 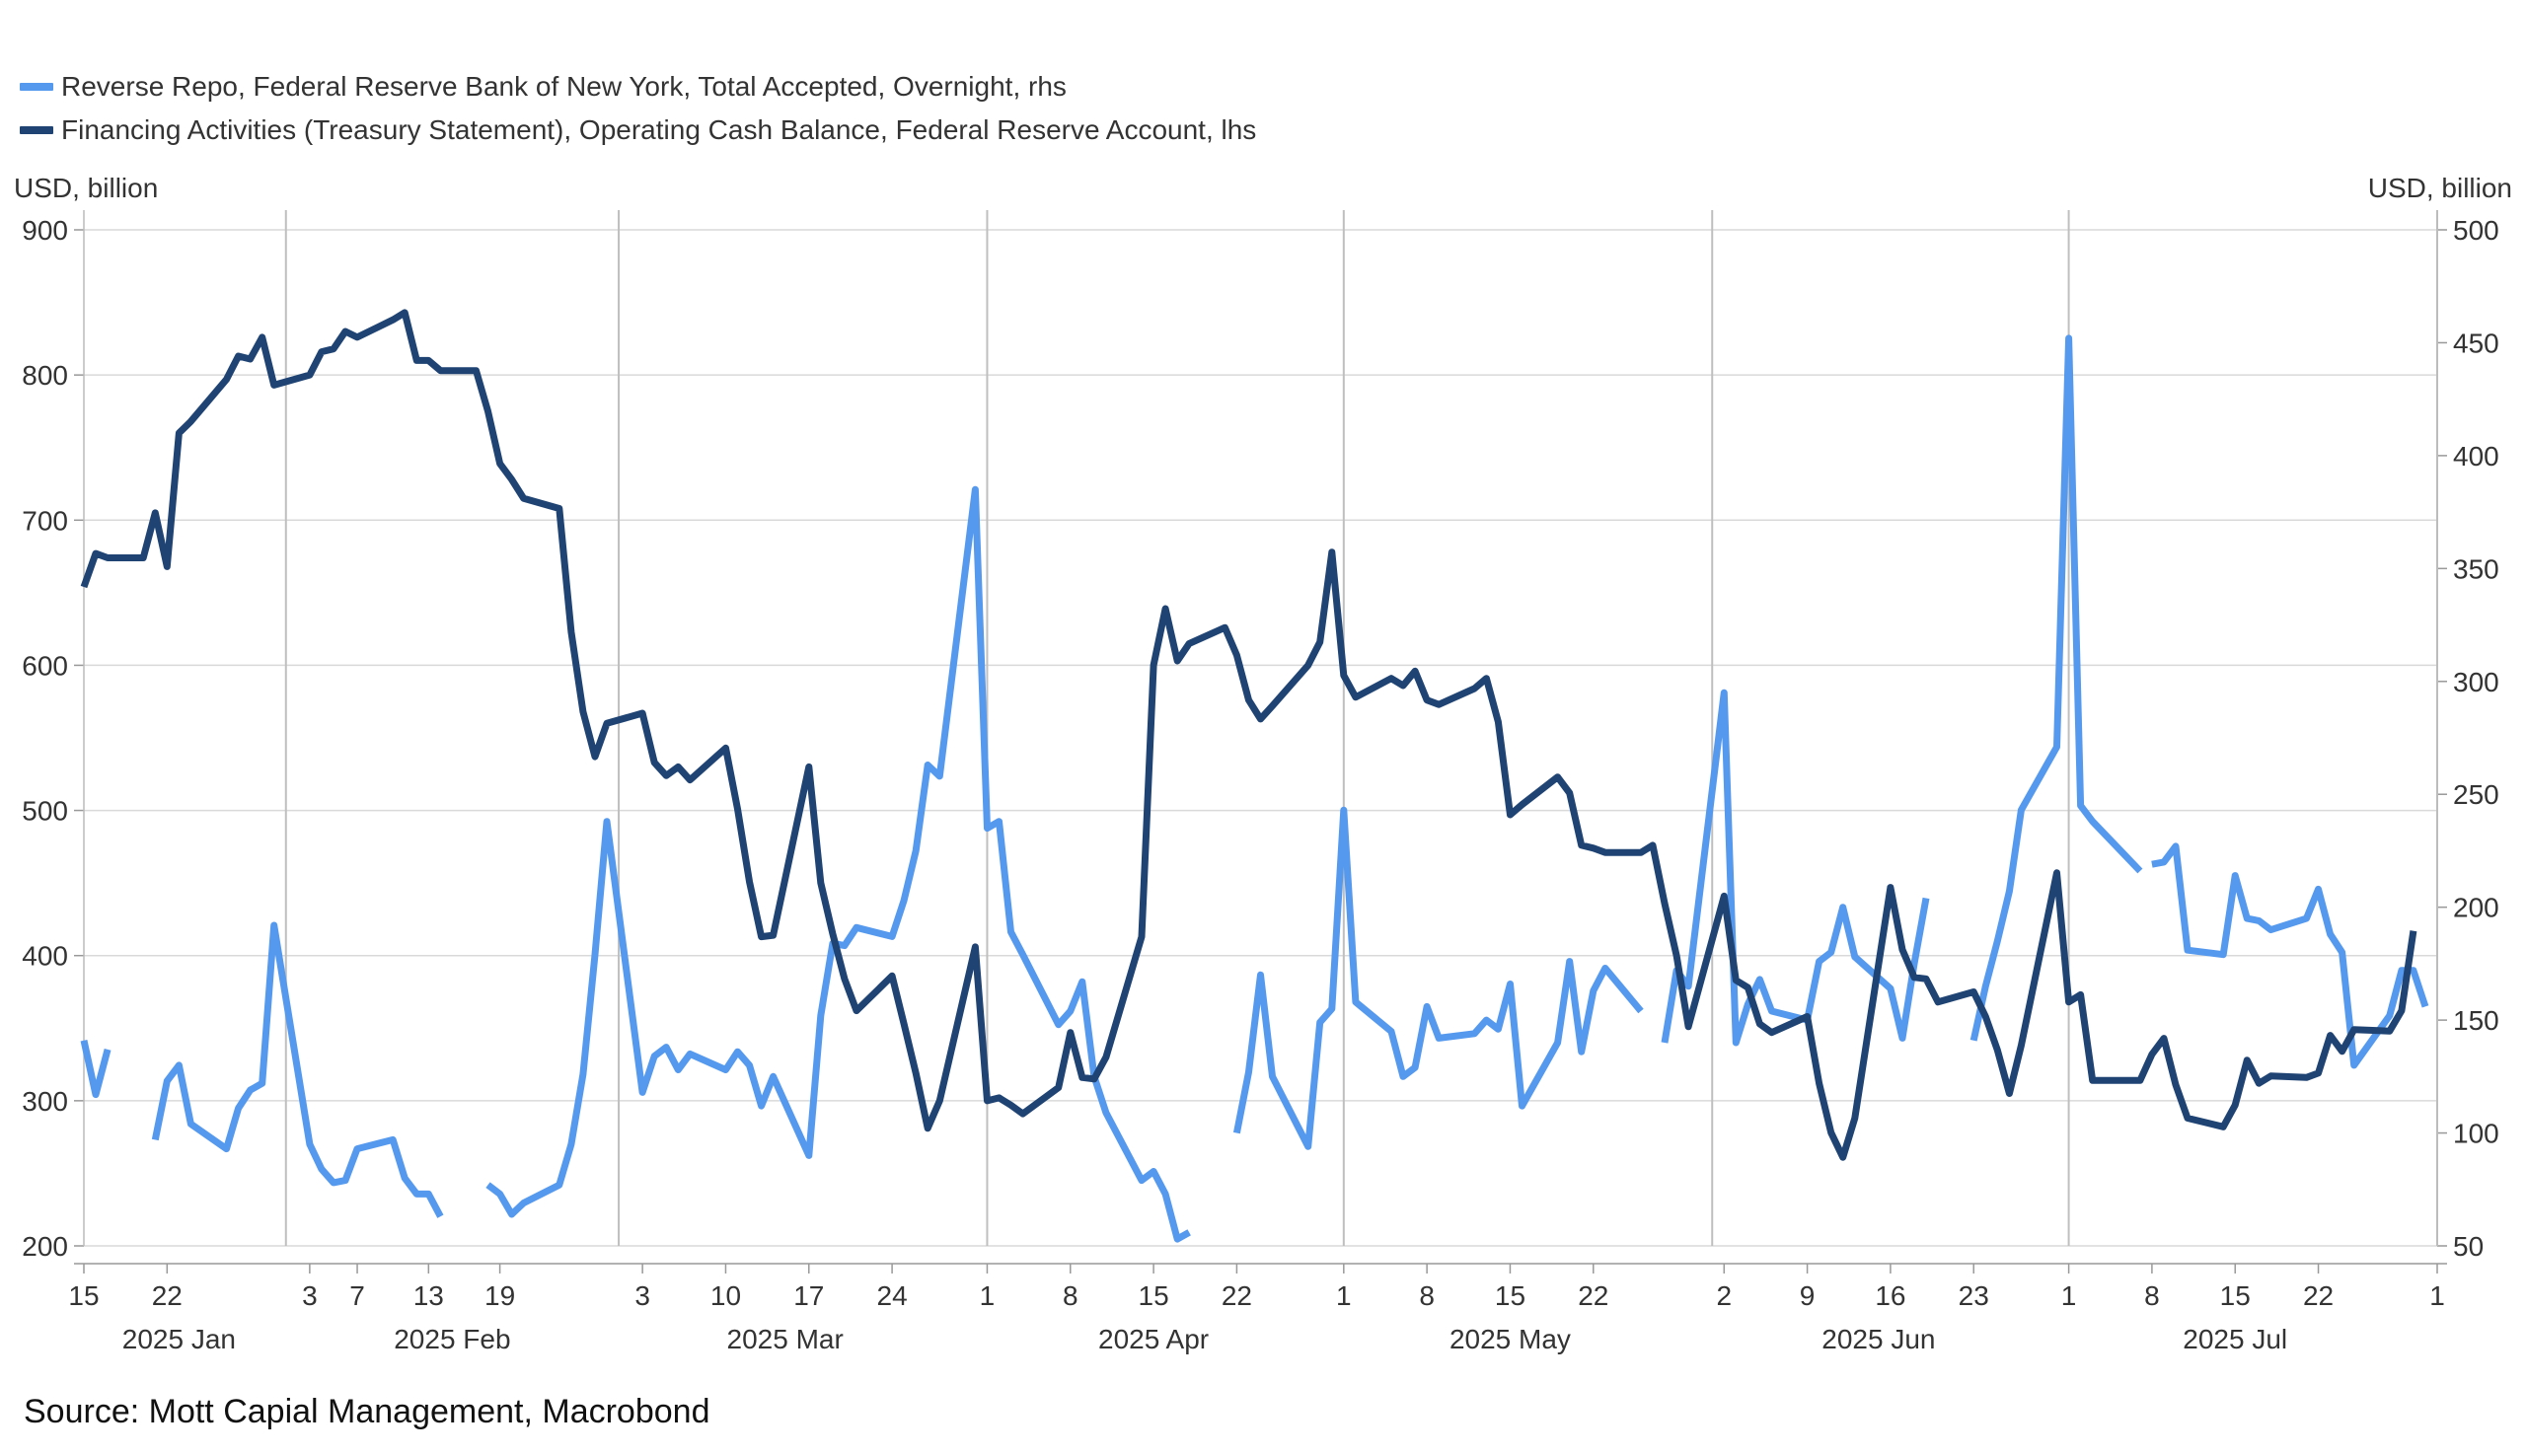 What do you see at coordinates (1974, 1295) in the screenshot?
I see `x-axis-tick-label: 23` at bounding box center [1974, 1295].